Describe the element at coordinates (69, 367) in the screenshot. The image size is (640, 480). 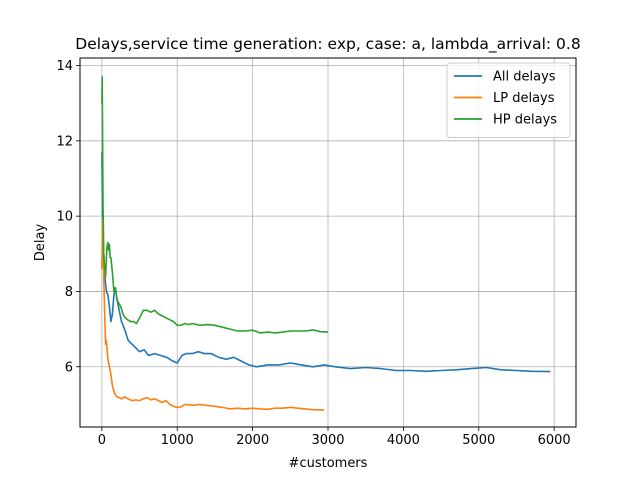
I see `y-tick-label: 6` at that location.